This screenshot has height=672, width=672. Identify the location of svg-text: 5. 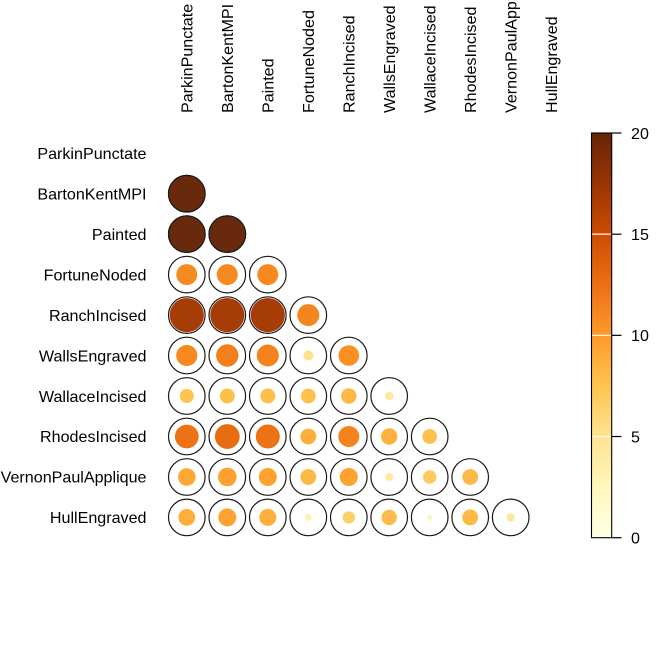
(635, 437).